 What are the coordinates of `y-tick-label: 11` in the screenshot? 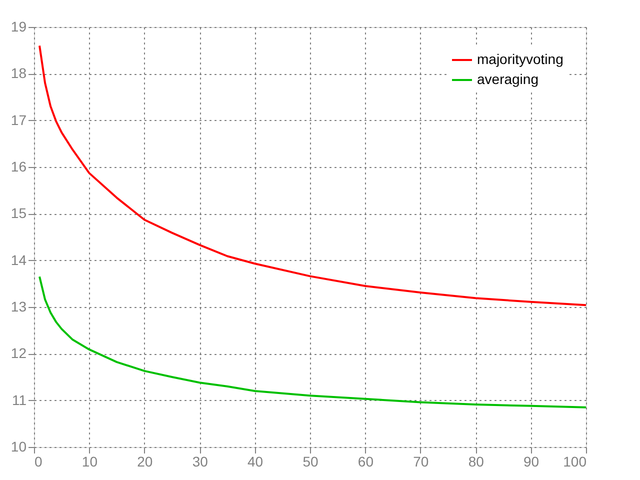 It's located at (19, 400).